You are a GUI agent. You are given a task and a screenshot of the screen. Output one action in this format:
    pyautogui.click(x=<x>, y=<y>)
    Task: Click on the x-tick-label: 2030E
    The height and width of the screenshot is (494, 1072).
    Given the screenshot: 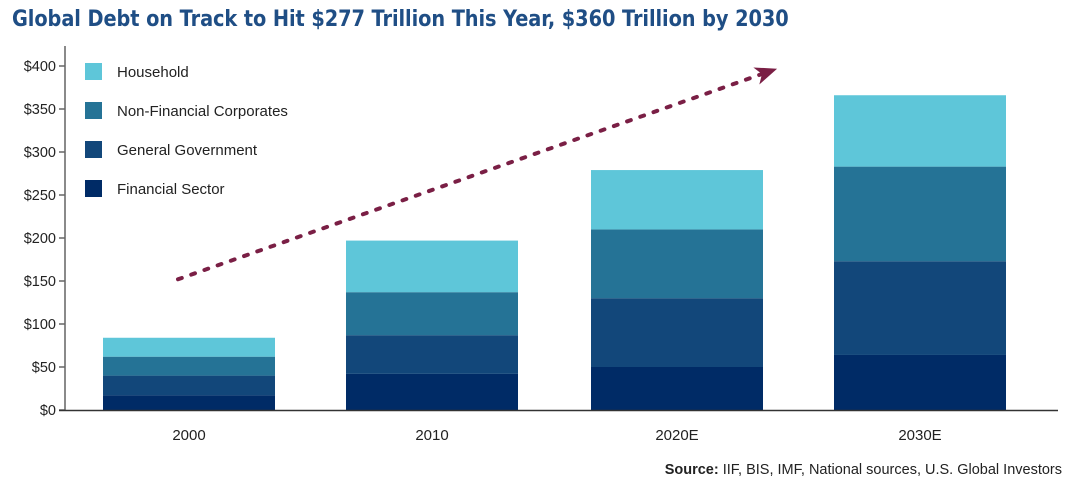 What is the action you would take?
    pyautogui.click(x=919, y=435)
    